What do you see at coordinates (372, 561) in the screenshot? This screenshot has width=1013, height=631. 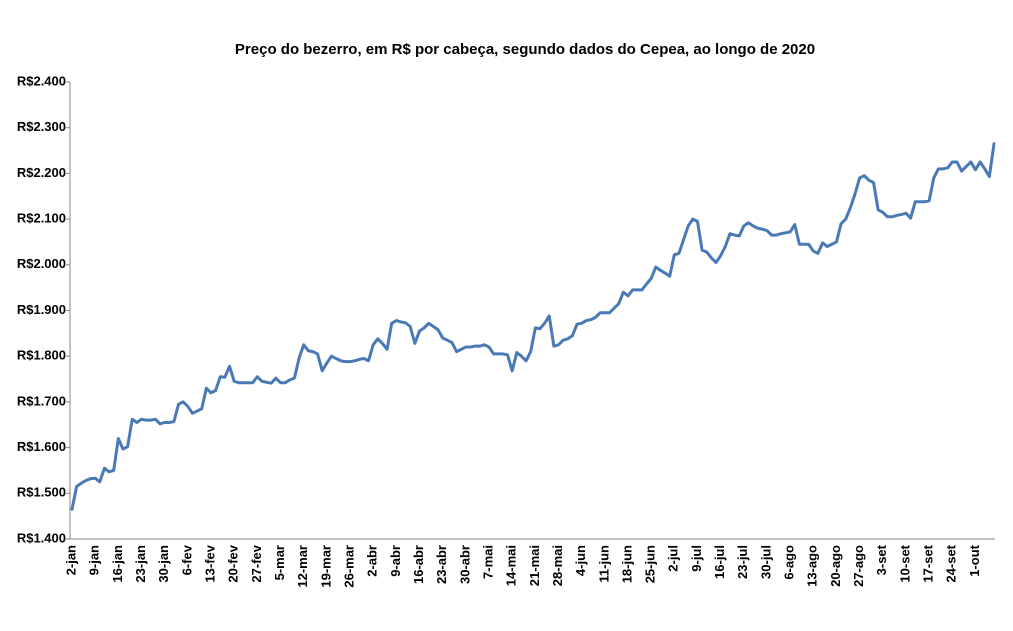 I see `x-tick-label: 2-abr` at bounding box center [372, 561].